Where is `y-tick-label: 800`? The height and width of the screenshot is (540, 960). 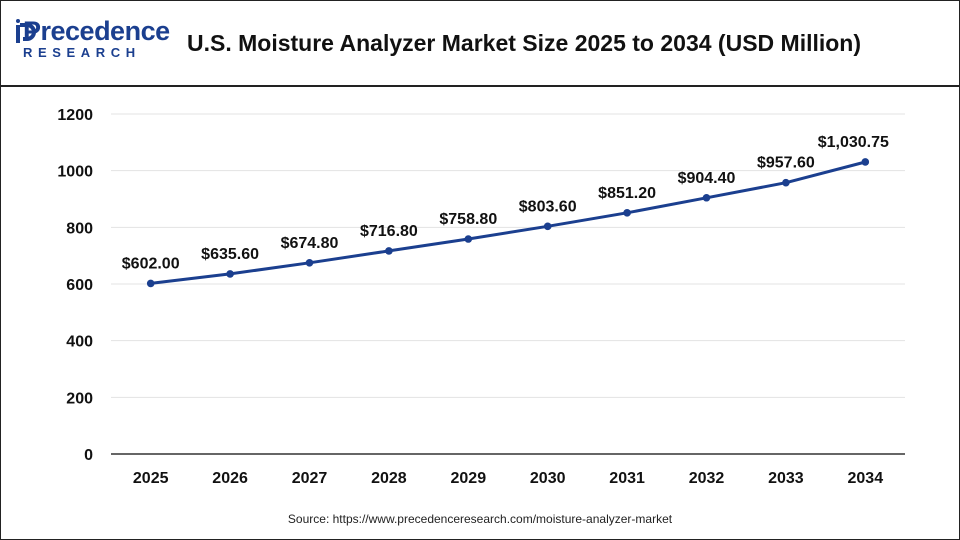
y-tick-label: 800 is located at coordinates (79, 228).